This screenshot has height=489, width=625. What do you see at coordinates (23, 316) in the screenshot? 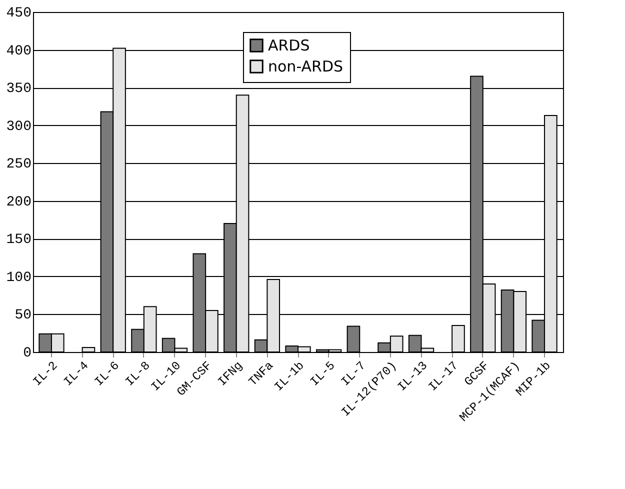
I see `y-tick-label: 50` at bounding box center [23, 316].